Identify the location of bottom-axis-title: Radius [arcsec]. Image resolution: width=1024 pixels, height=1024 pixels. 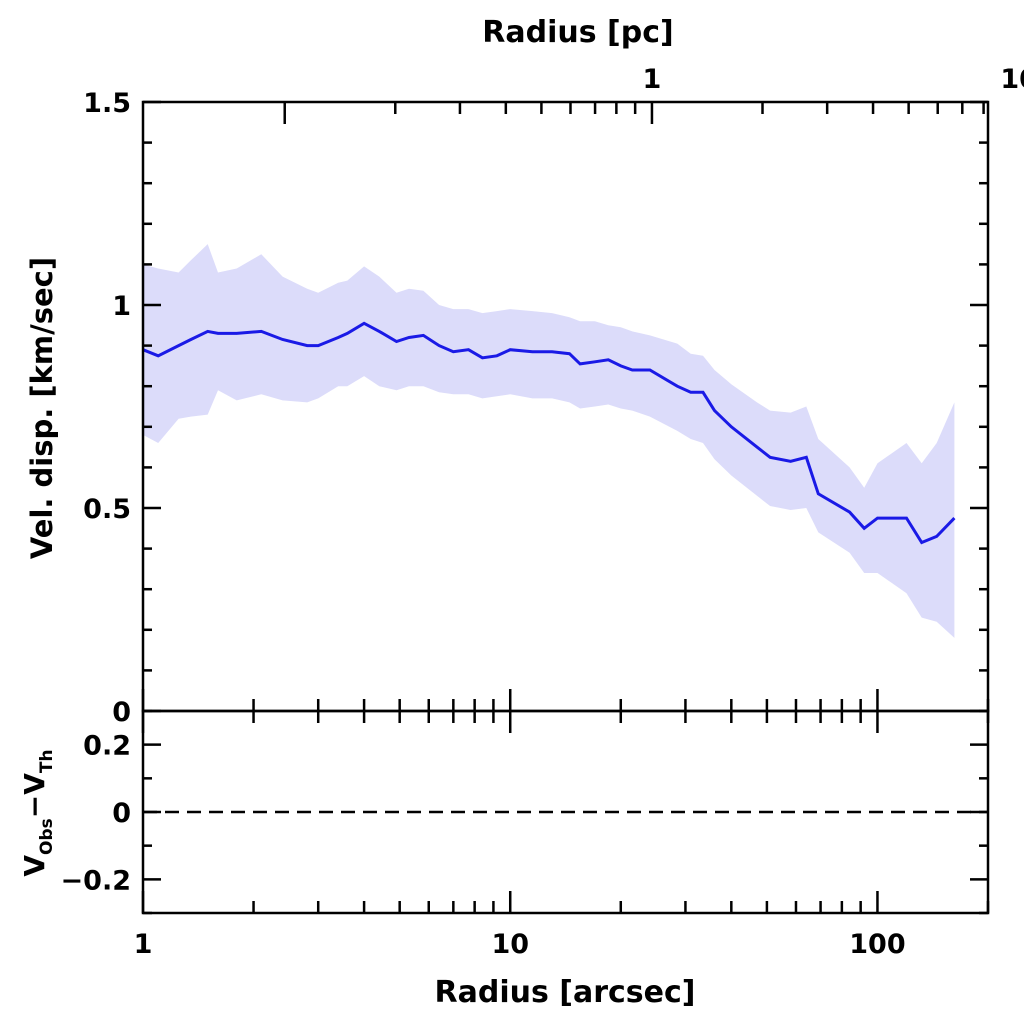
(565, 992).